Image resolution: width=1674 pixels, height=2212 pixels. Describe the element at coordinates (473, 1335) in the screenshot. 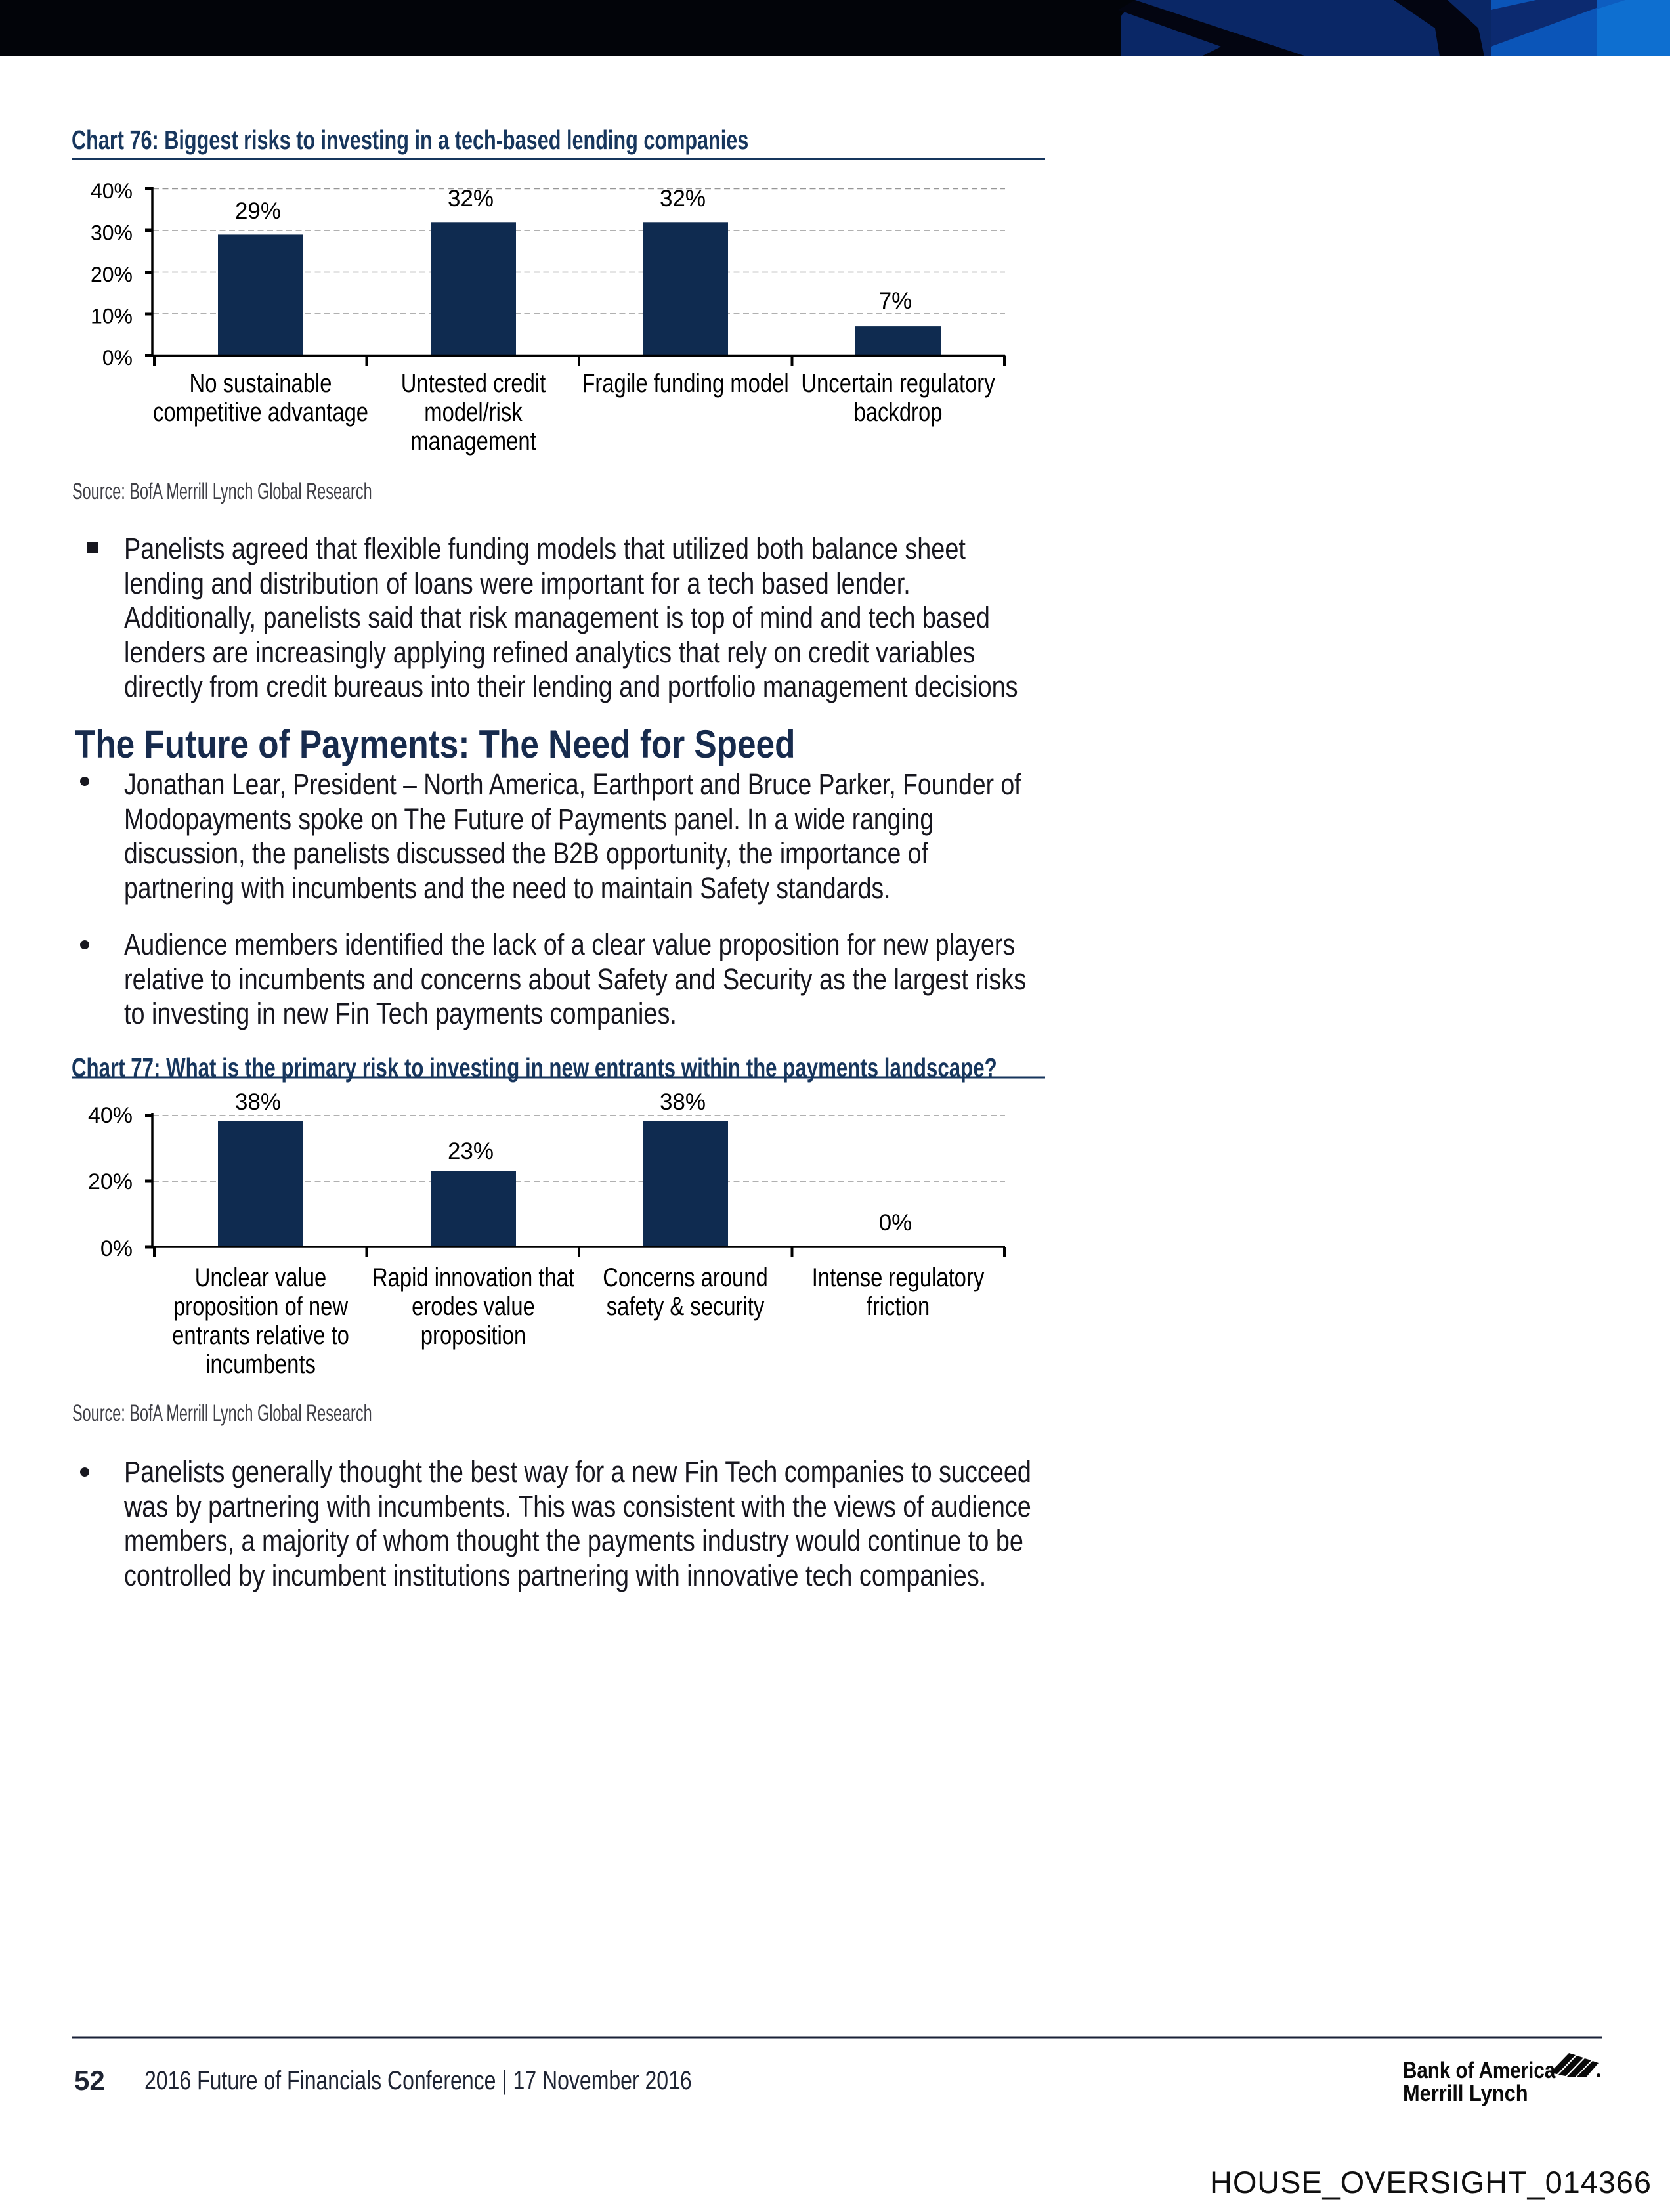

I see `svg-text: proposition` at that location.